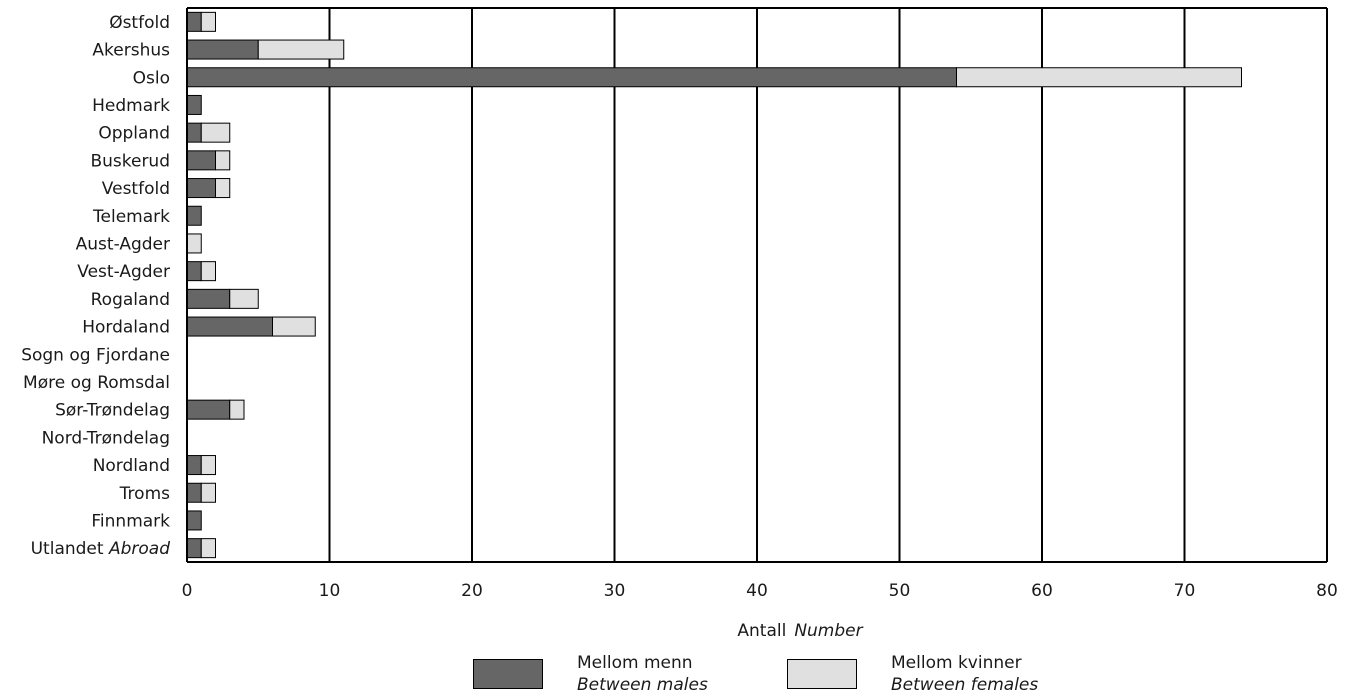 The height and width of the screenshot is (700, 1353). I want to click on category-label-16: Nordland, so click(131, 466).